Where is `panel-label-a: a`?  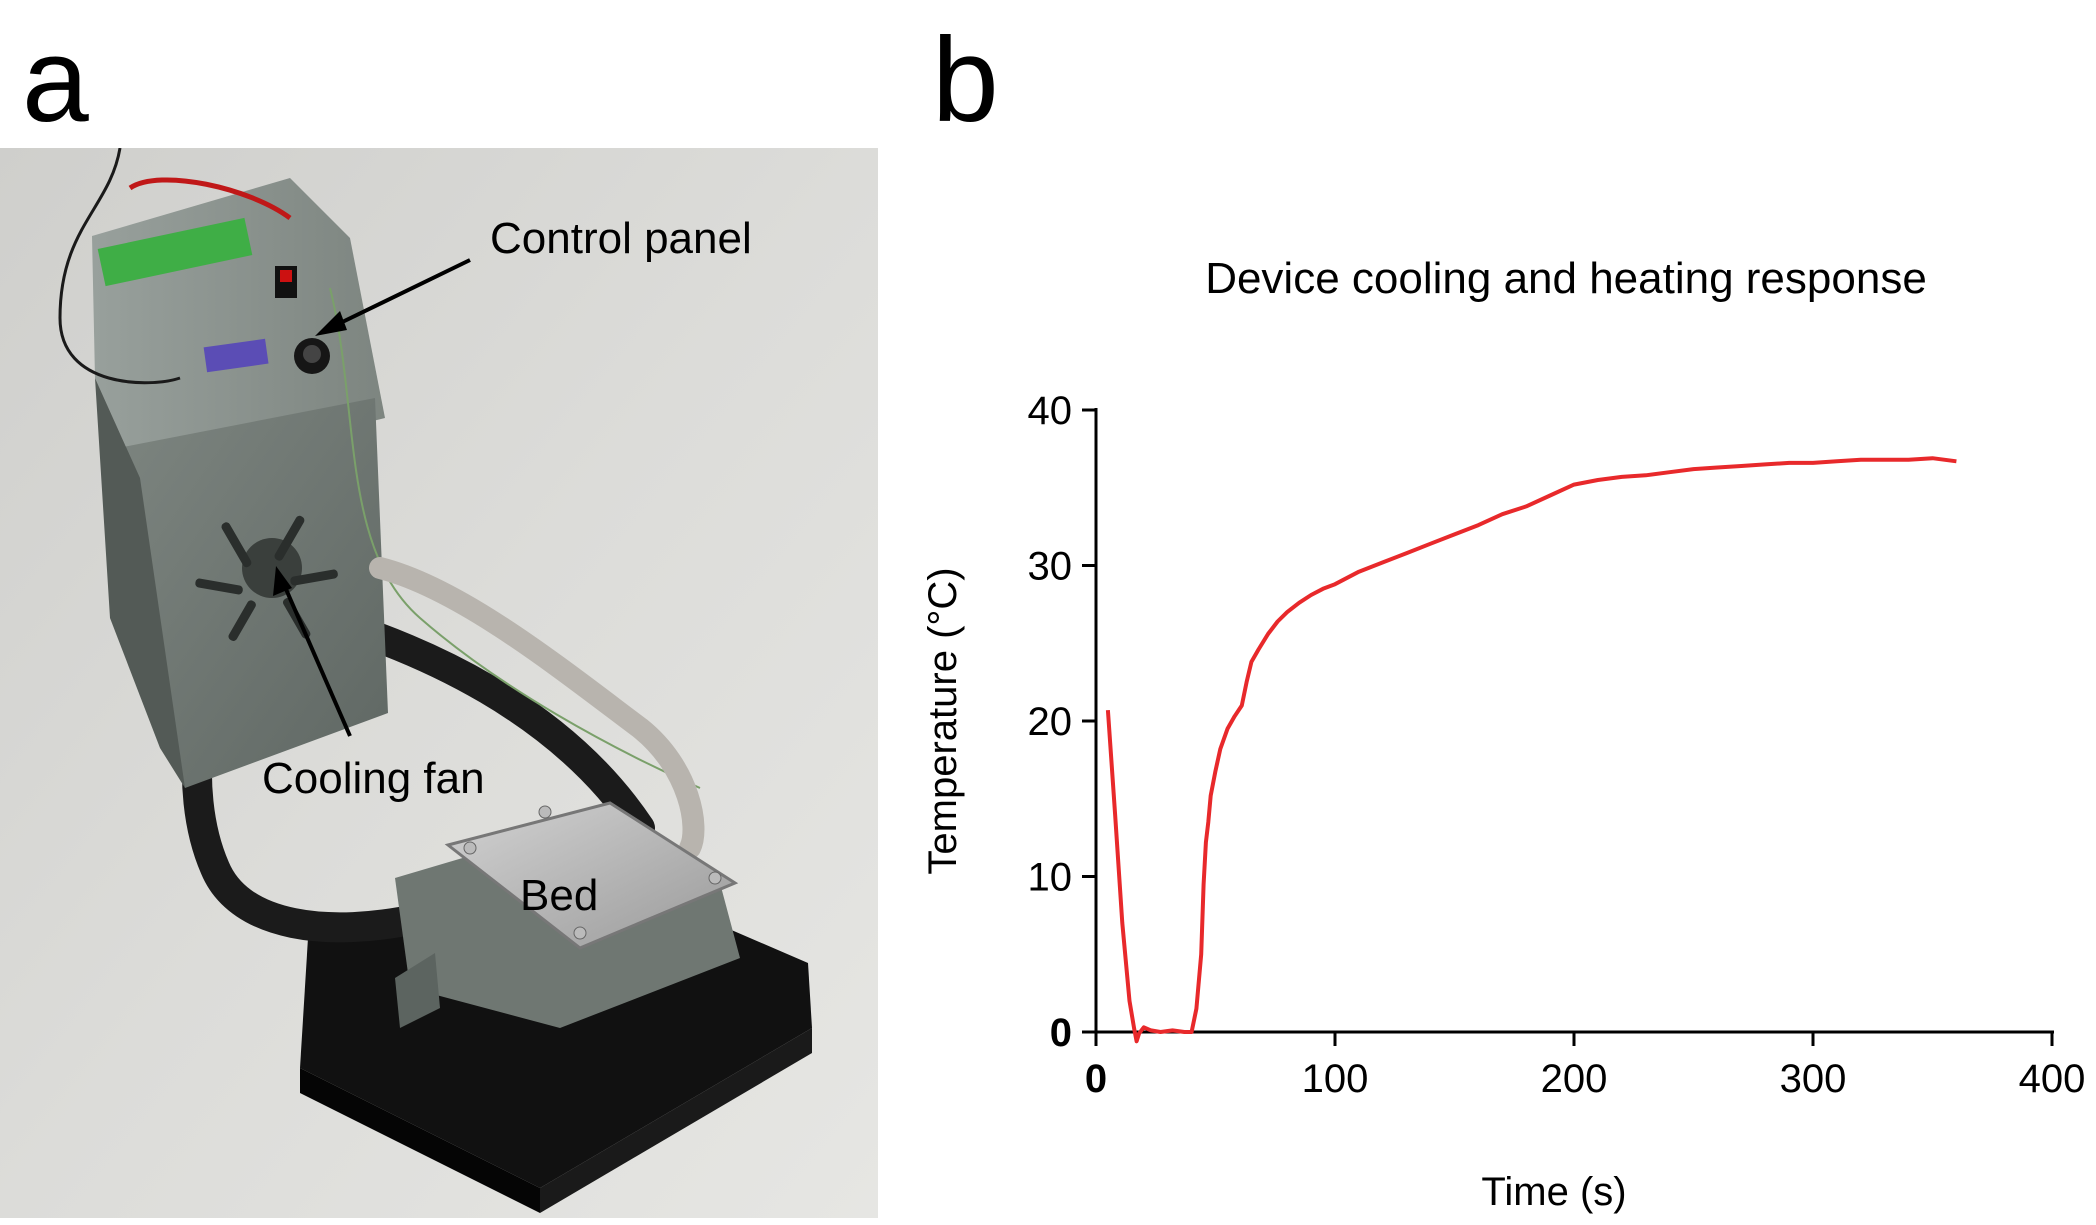 panel-label-a: a is located at coordinates (55, 80).